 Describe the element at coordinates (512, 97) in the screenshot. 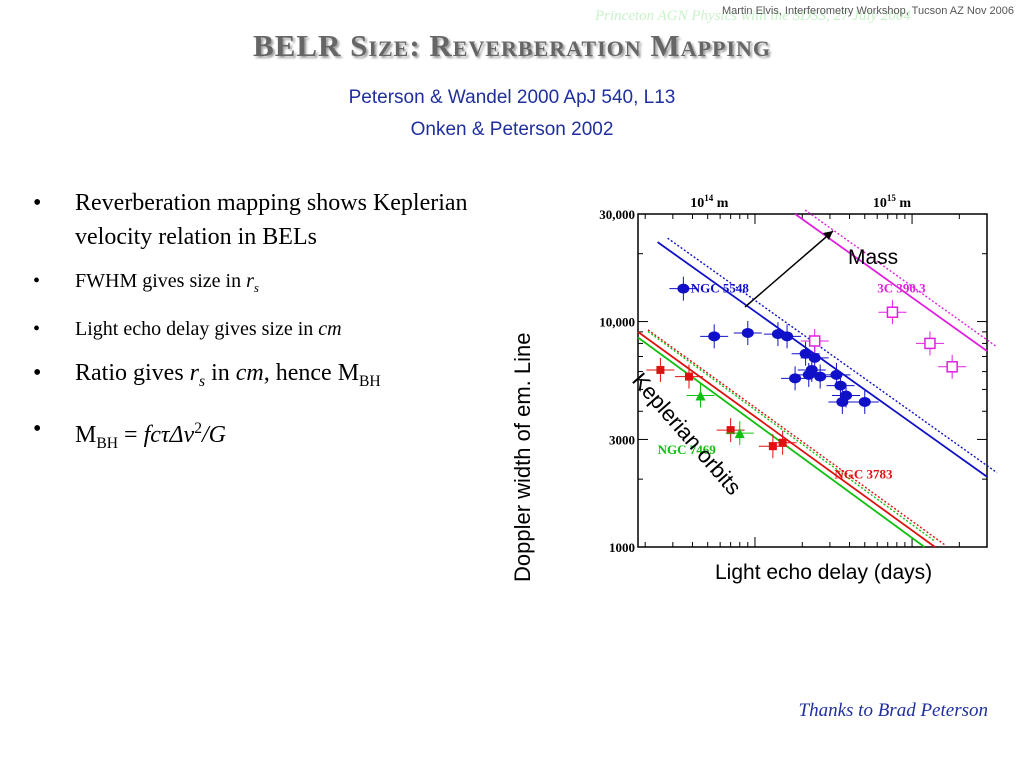

I see `reference-1: Peterson & Wandel 2000 ApJ 540, L13` at that location.